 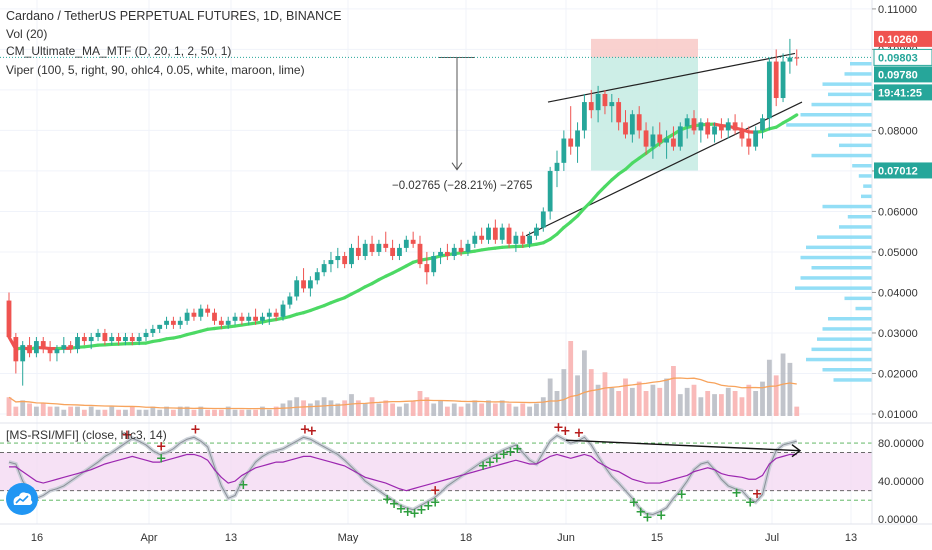 I want to click on measure-label: −0.02765 (−28.21%) −2765, so click(x=462, y=186).